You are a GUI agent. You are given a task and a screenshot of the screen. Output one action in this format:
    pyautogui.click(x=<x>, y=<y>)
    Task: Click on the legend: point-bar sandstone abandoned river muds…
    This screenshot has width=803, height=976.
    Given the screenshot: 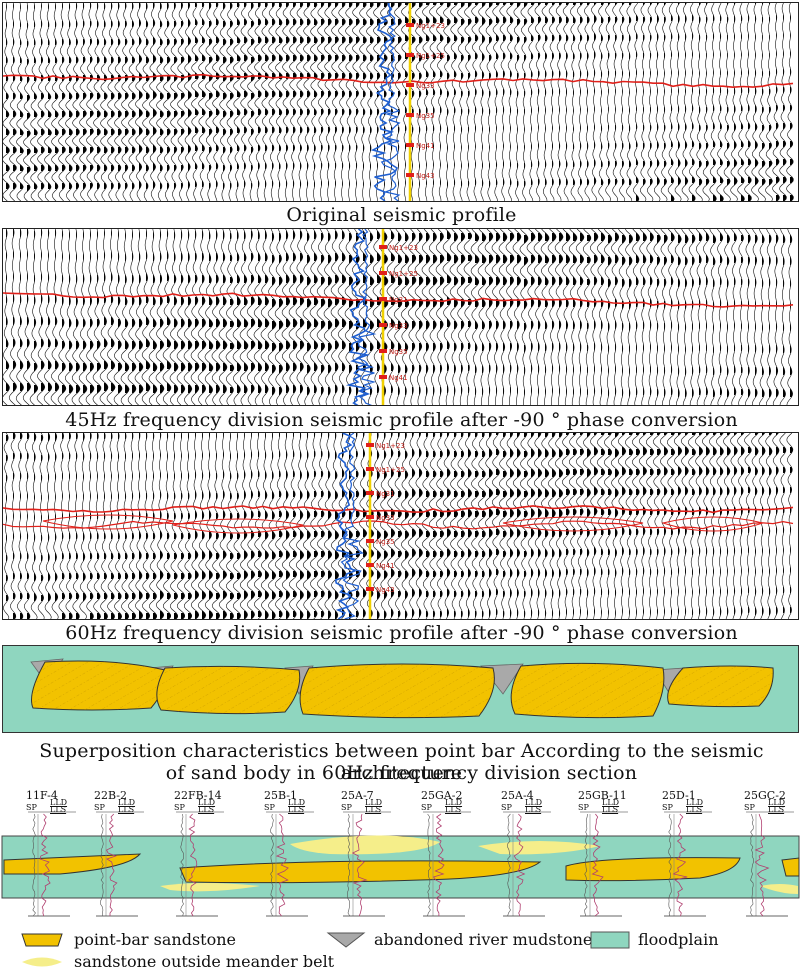 What is the action you would take?
    pyautogui.click(x=401, y=951)
    